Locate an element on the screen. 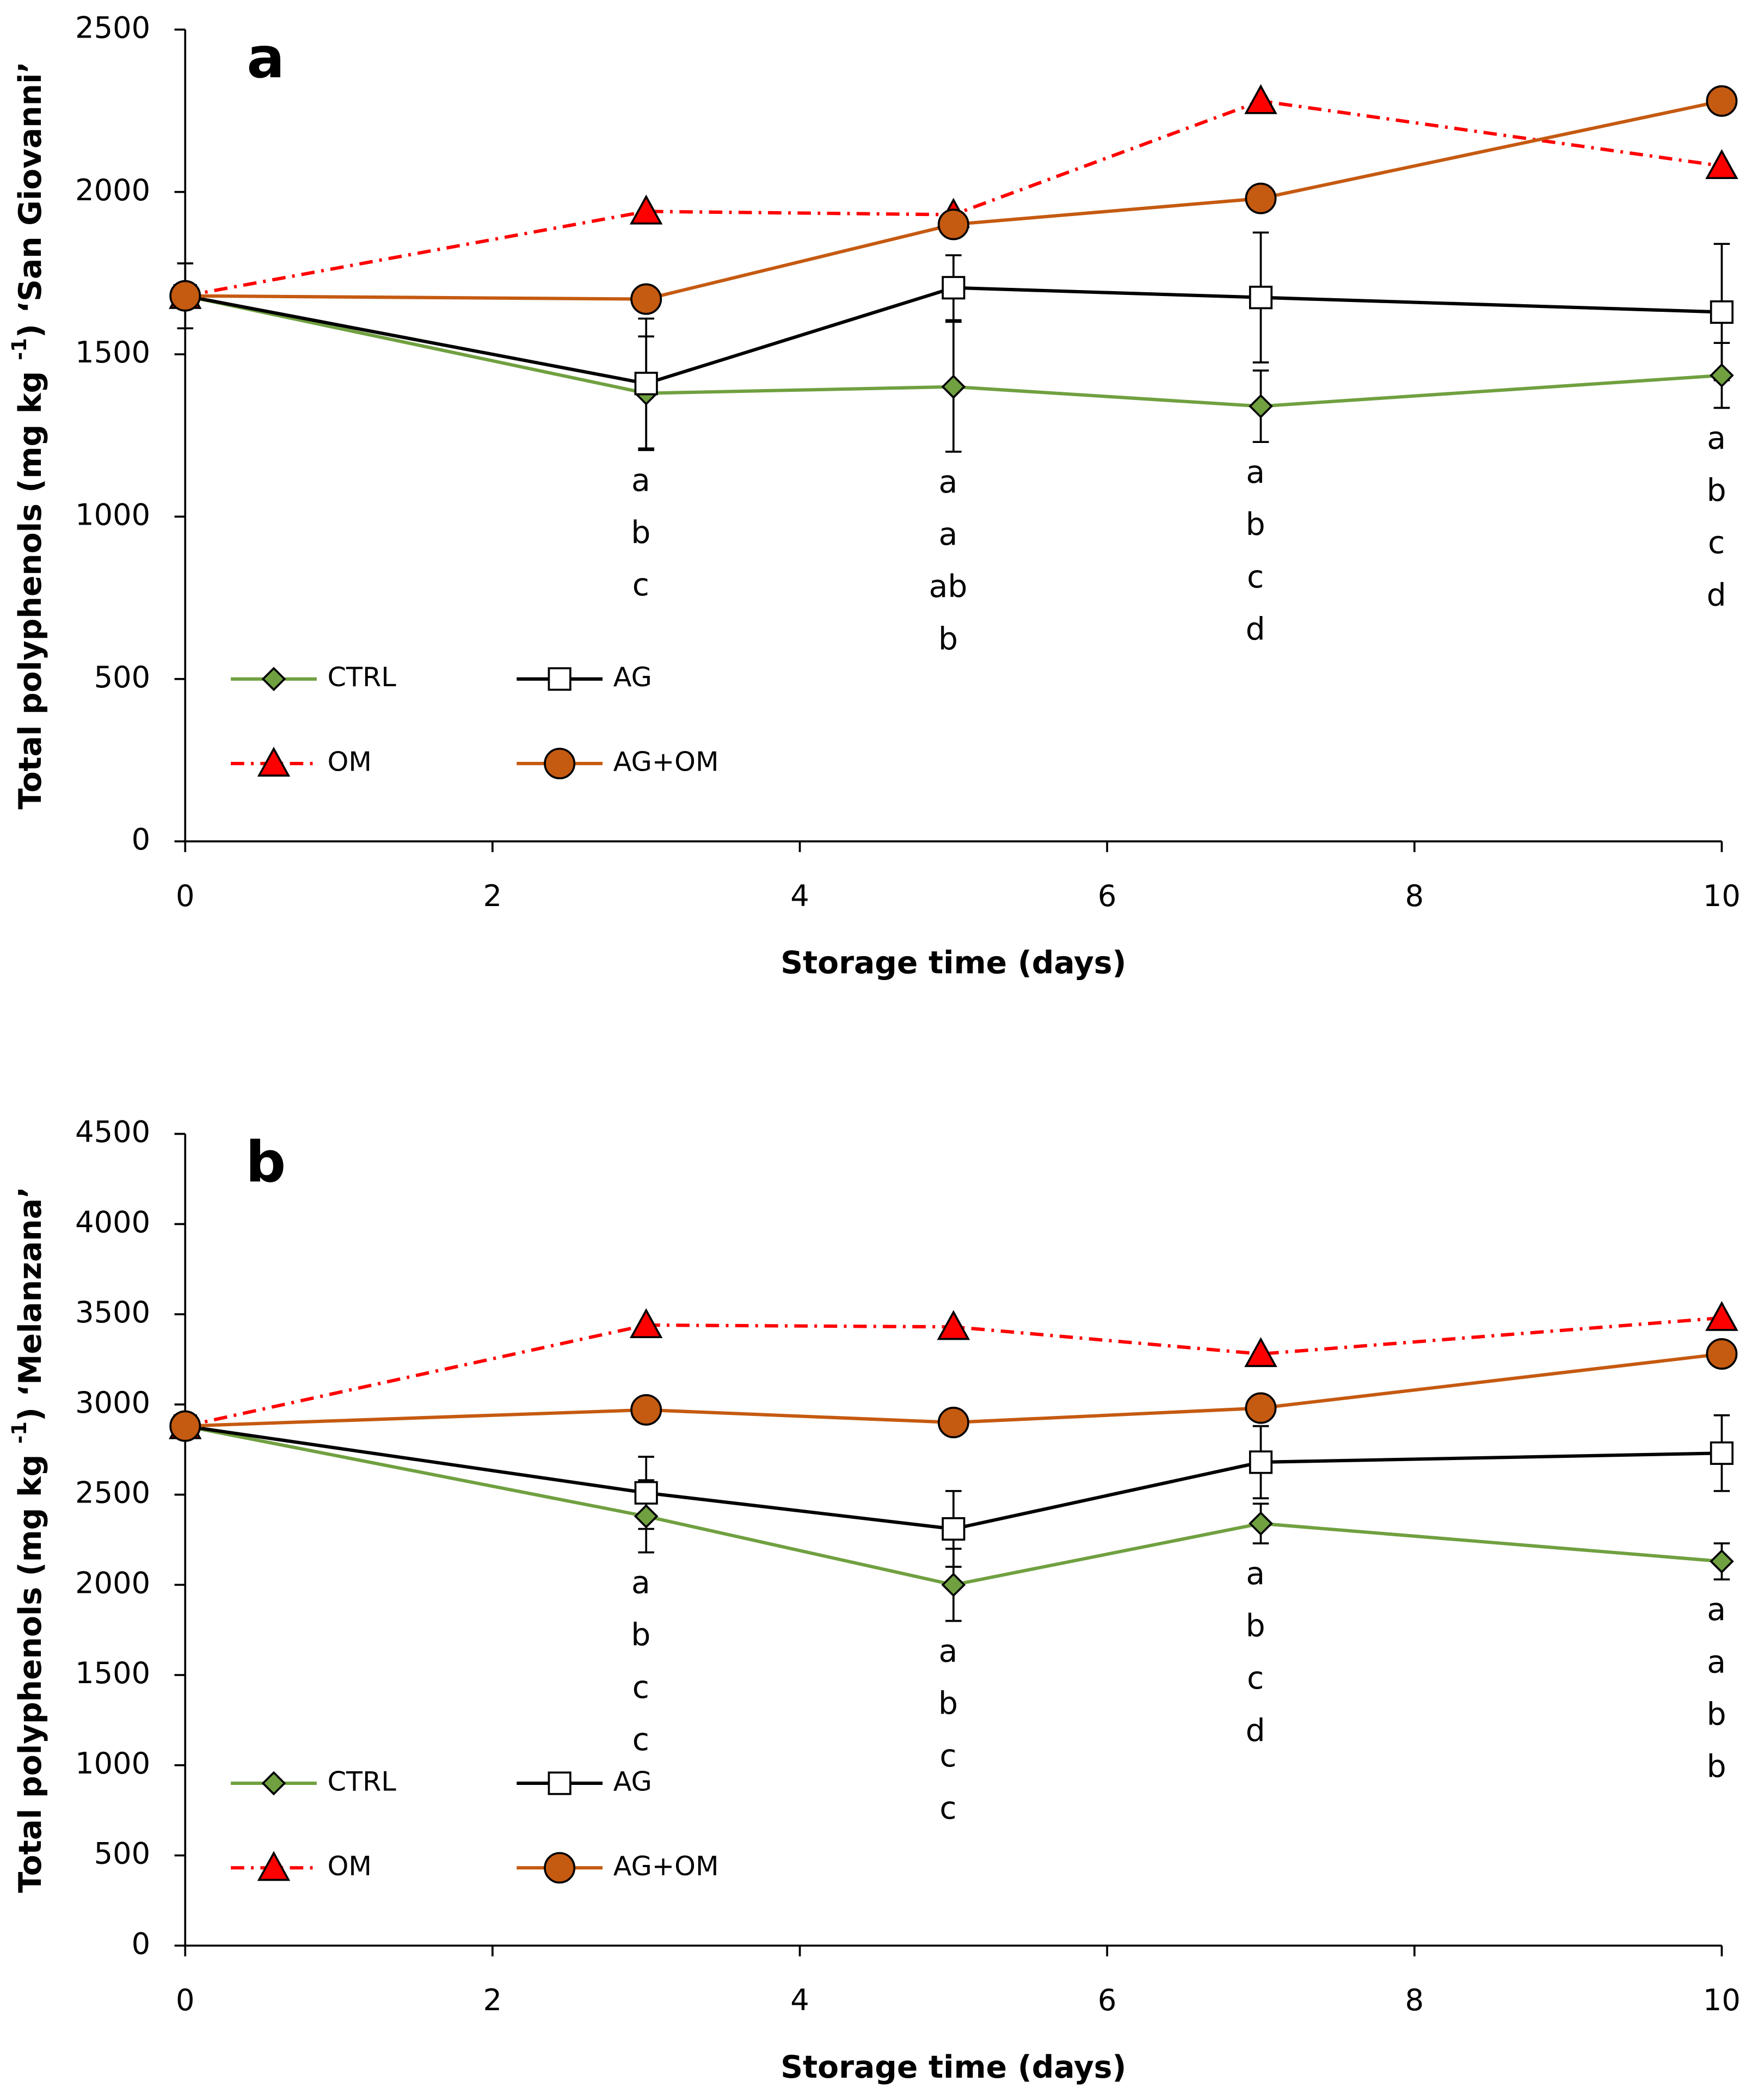 This screenshot has width=1758, height=2100. legend-label: AG+OM is located at coordinates (666, 1866).